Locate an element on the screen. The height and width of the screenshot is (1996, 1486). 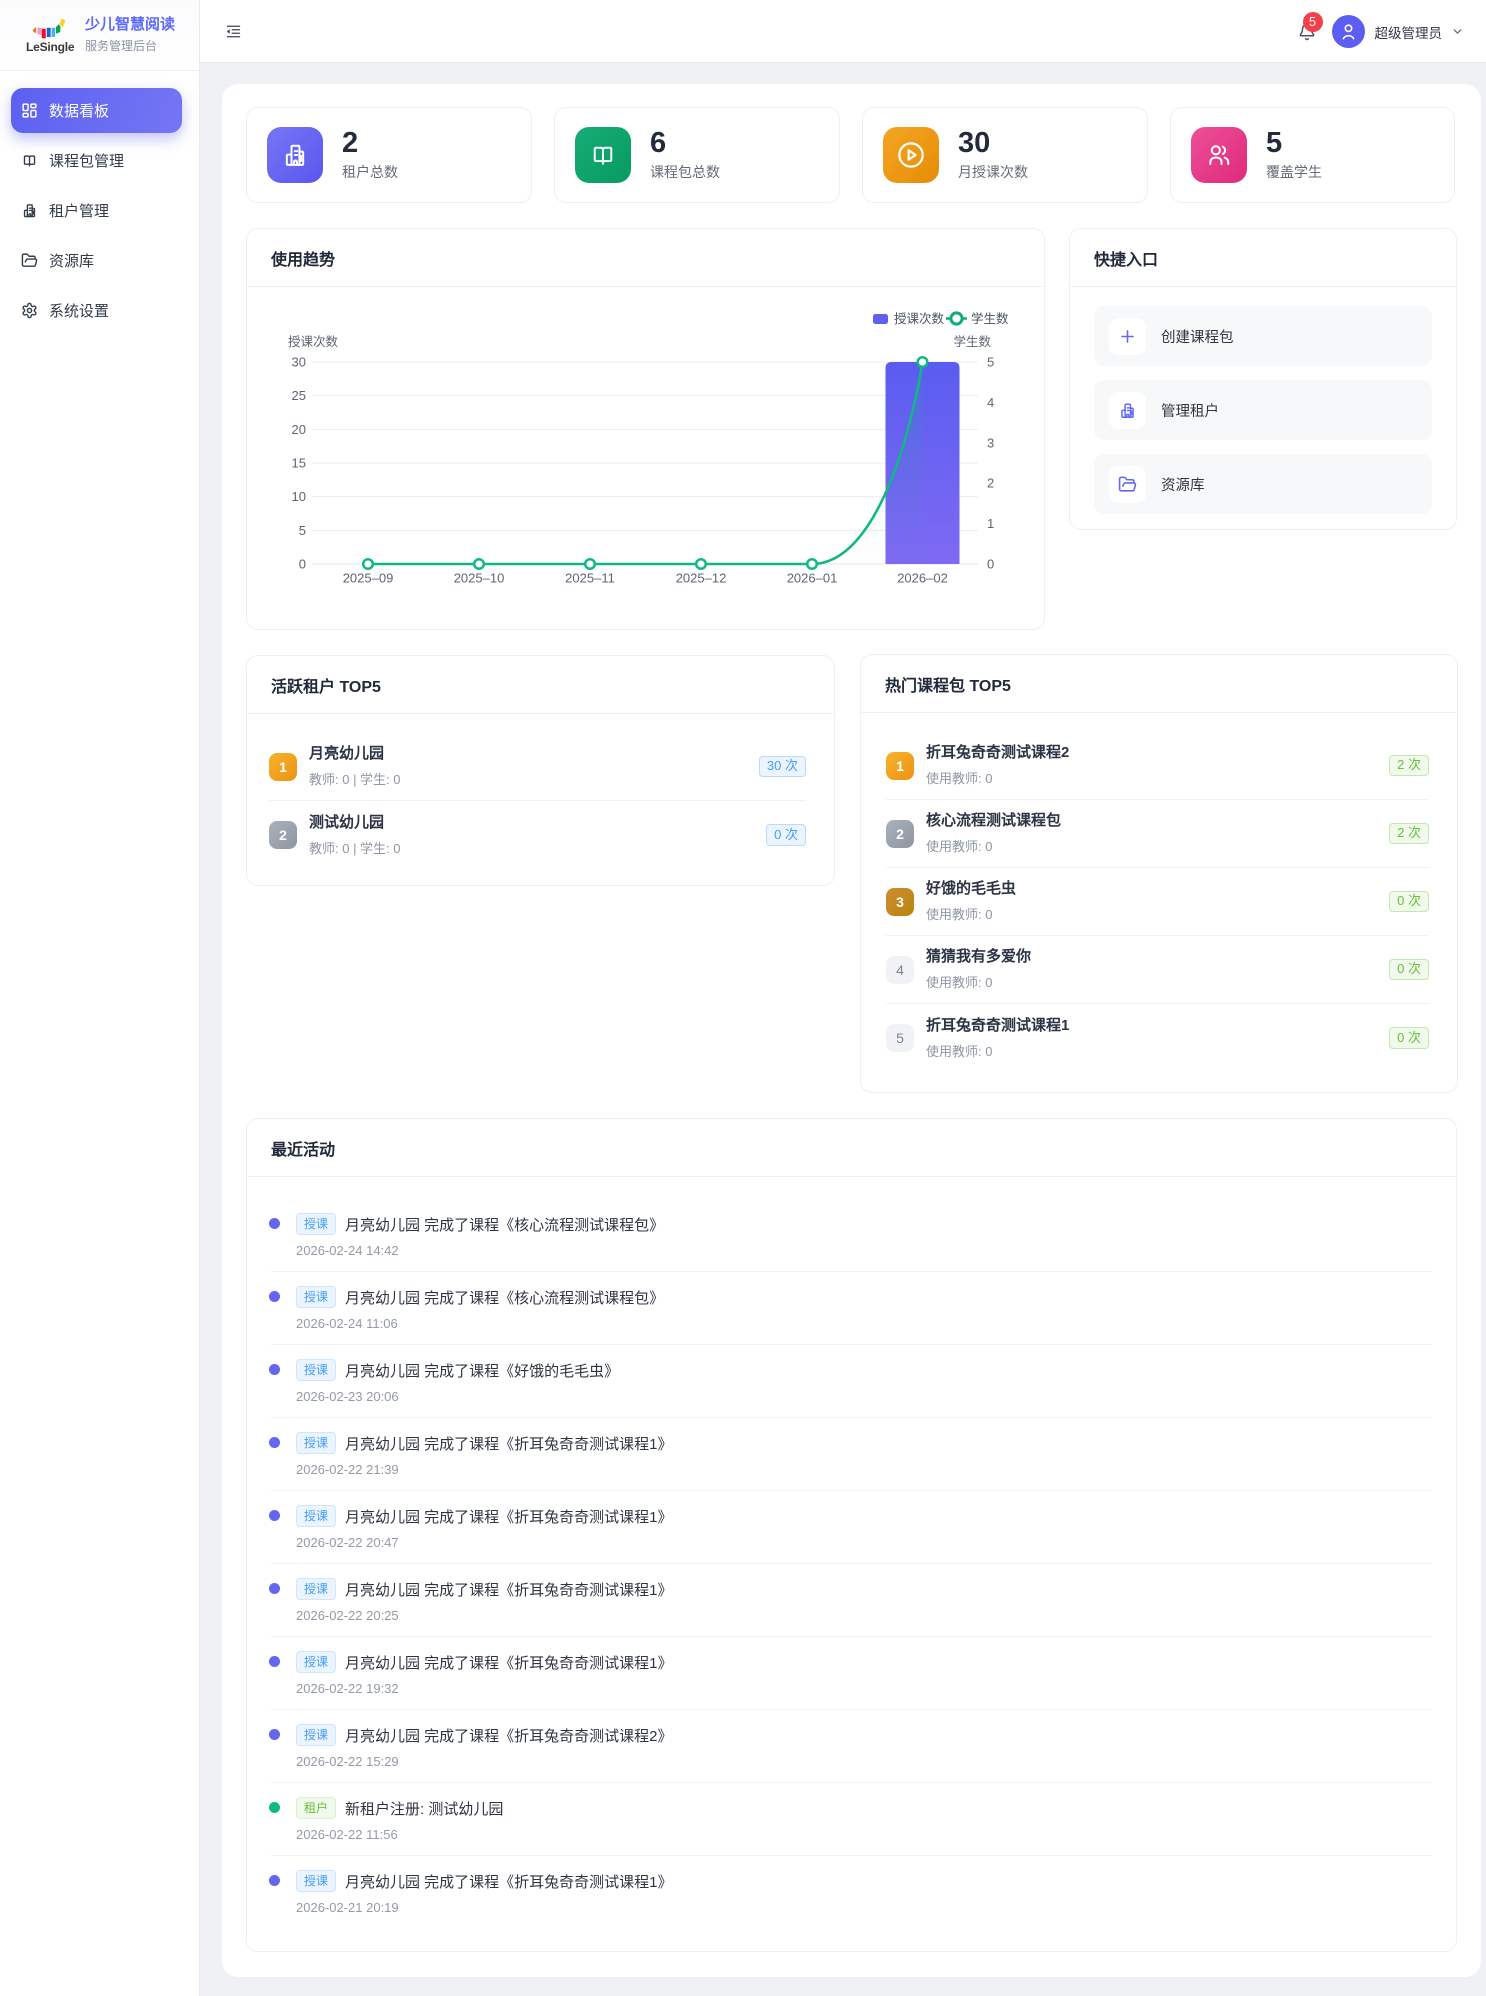
svg-text: 10 is located at coordinates (299, 496).